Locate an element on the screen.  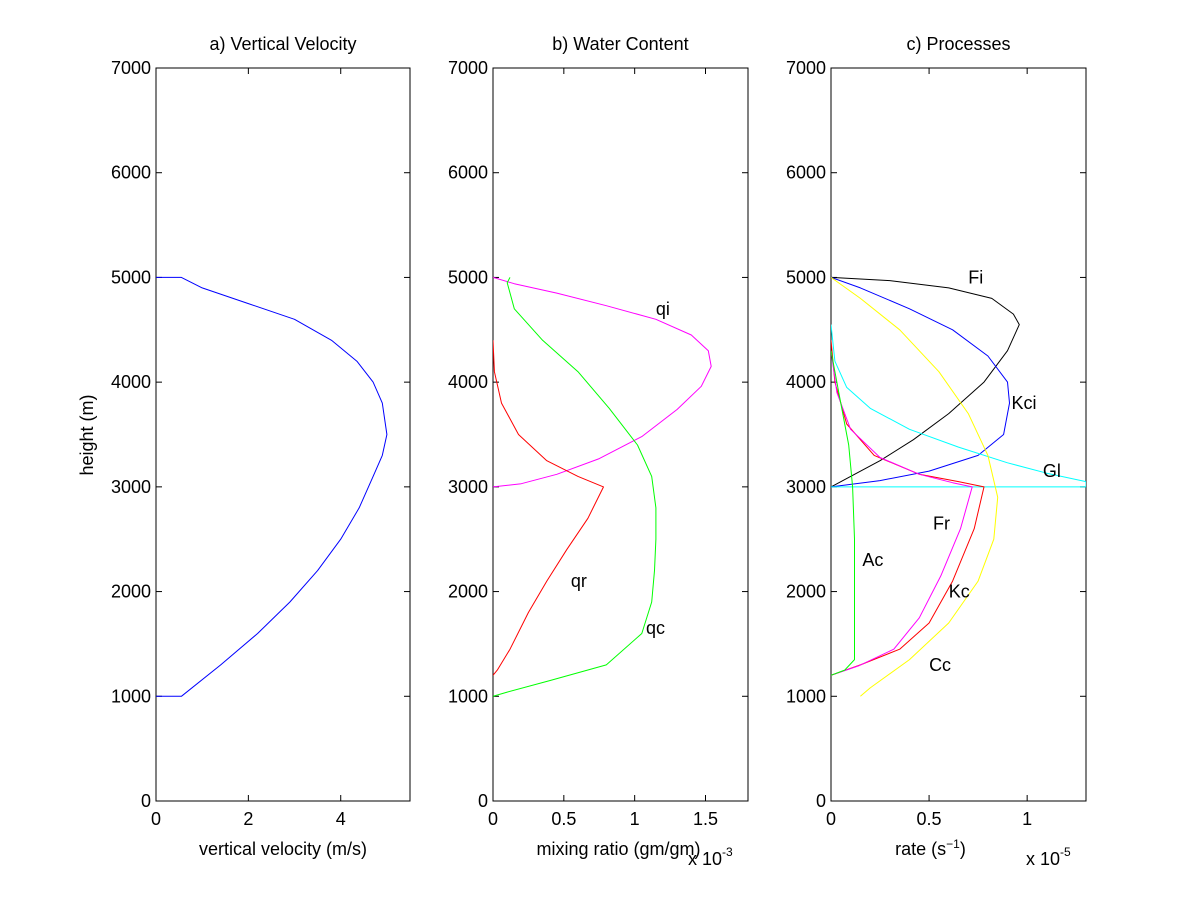
x-exponent-label: x 10-5 is located at coordinates (1048, 857).